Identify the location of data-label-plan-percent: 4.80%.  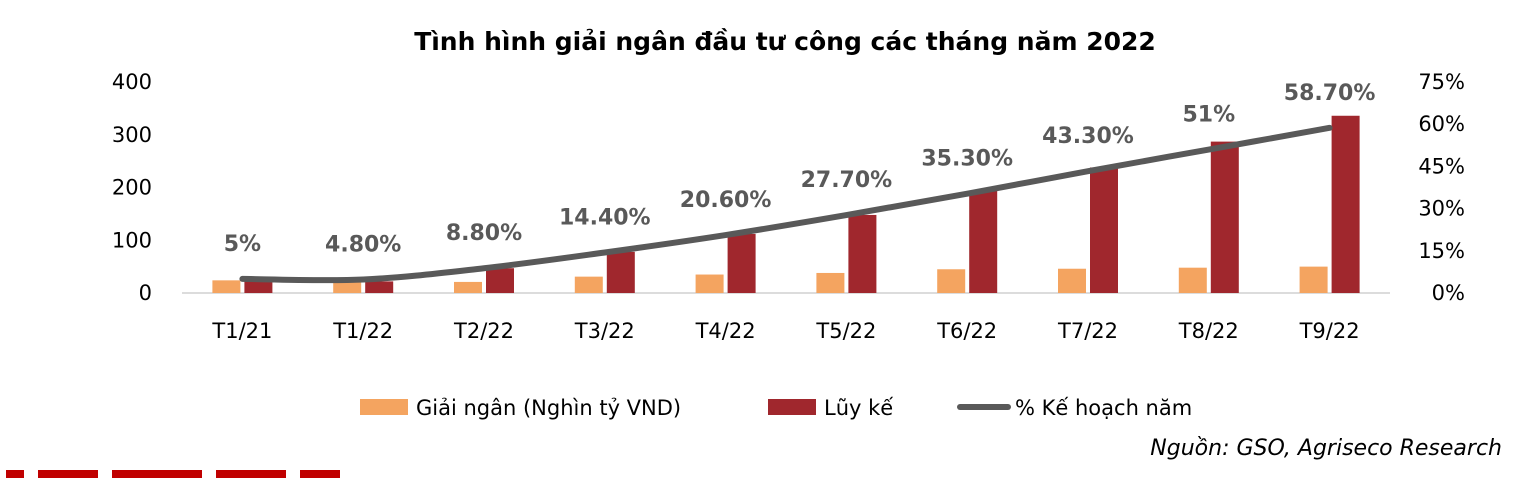
(363, 244).